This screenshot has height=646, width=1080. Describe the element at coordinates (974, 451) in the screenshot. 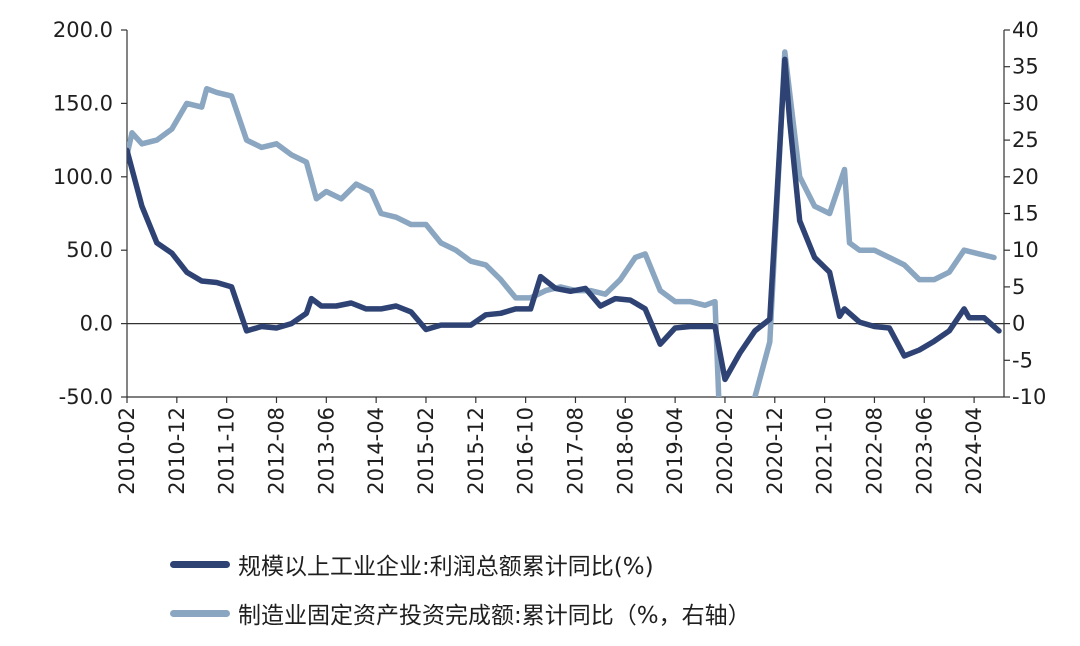

I see `x-tick-label: 2024-04` at that location.